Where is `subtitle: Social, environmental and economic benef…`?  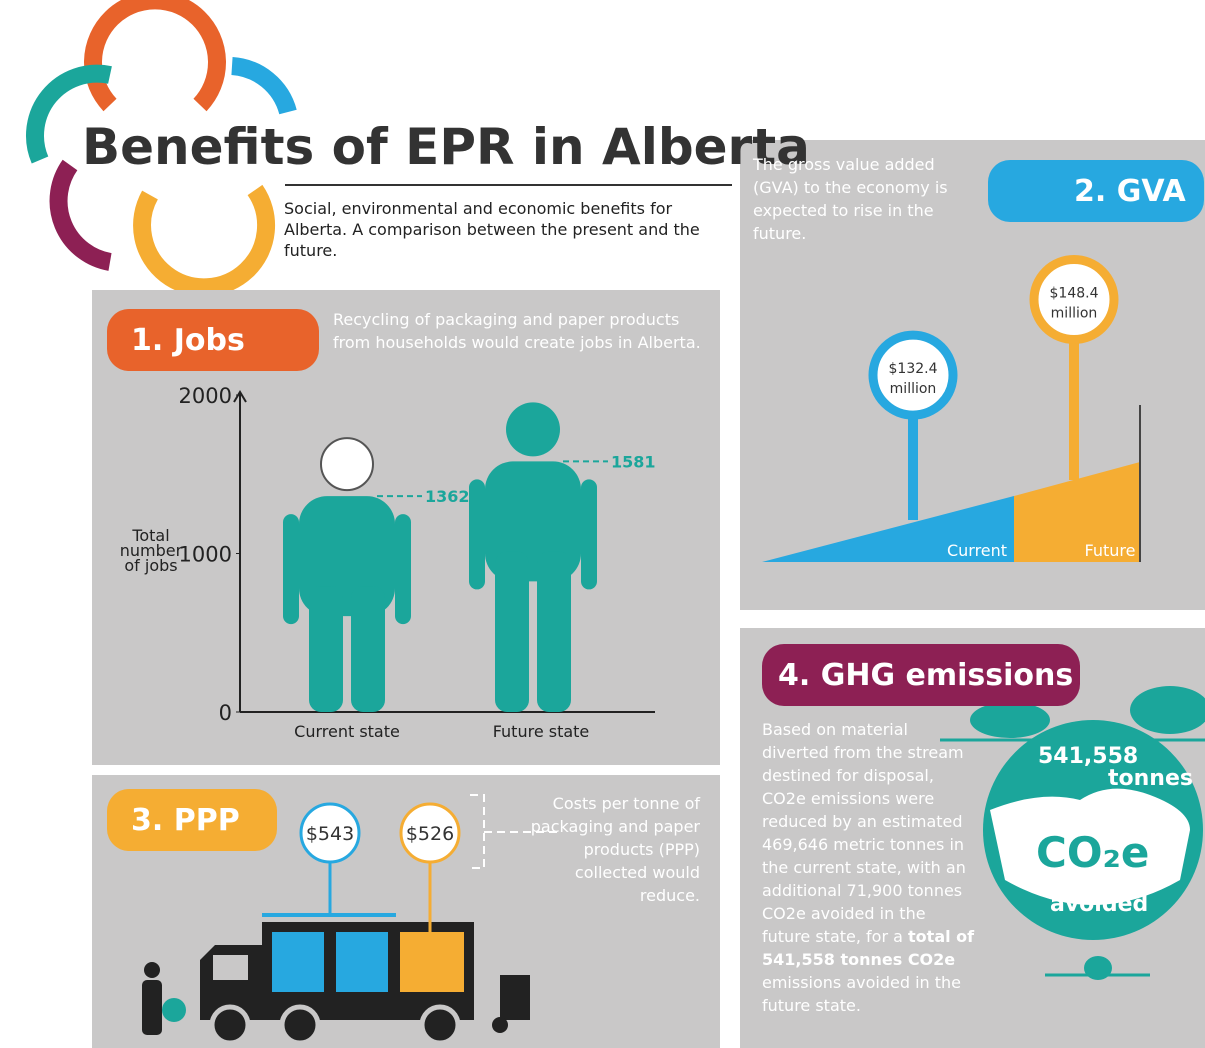
subtitle: Social, environmental and economic benef… is located at coordinates (492, 229).